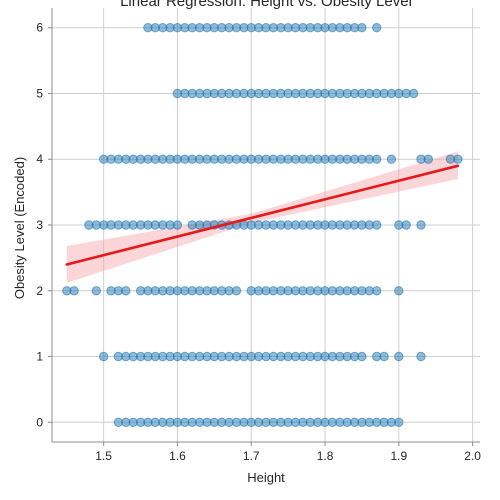 This screenshot has height=500, width=500. Describe the element at coordinates (103, 456) in the screenshot. I see `x-tick-label: 1.5` at that location.